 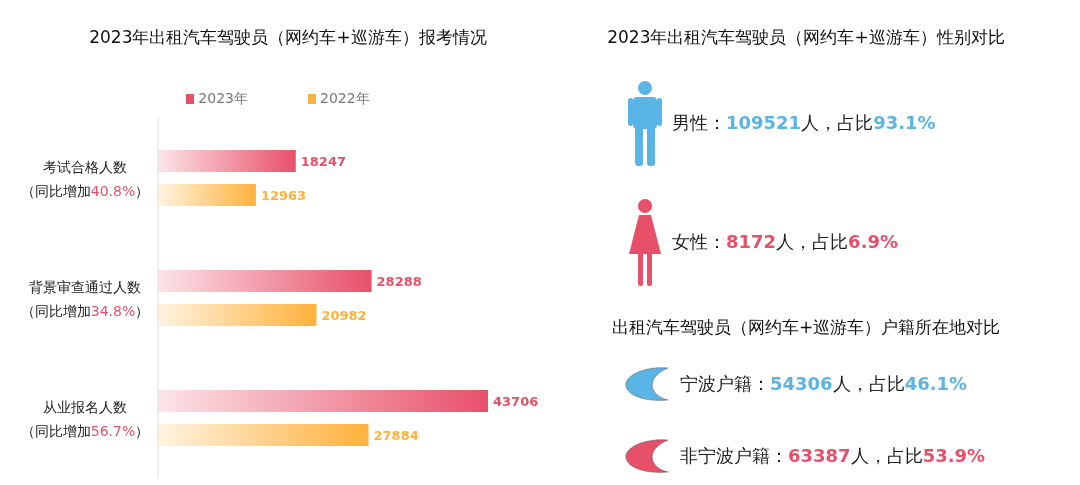 I want to click on y-tick-label: 背景审查通过人数, so click(x=85, y=287).